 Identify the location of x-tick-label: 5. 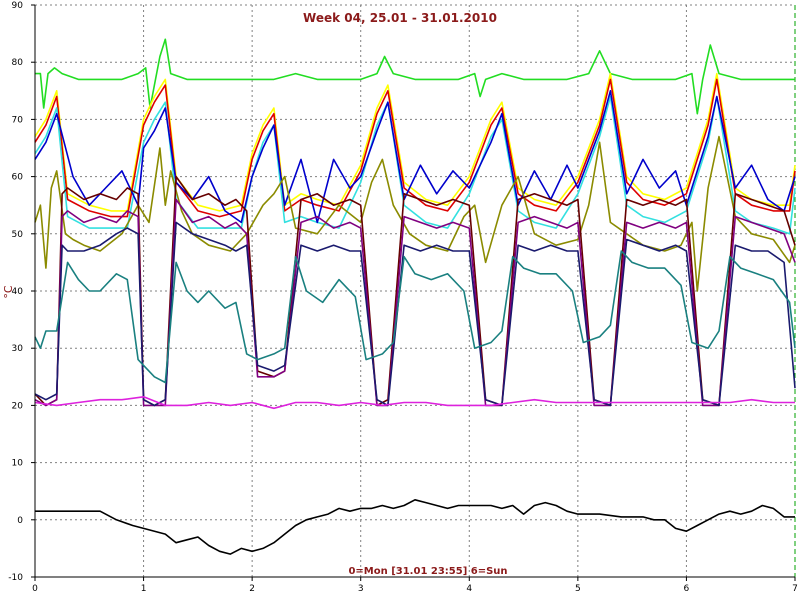
(578, 589).